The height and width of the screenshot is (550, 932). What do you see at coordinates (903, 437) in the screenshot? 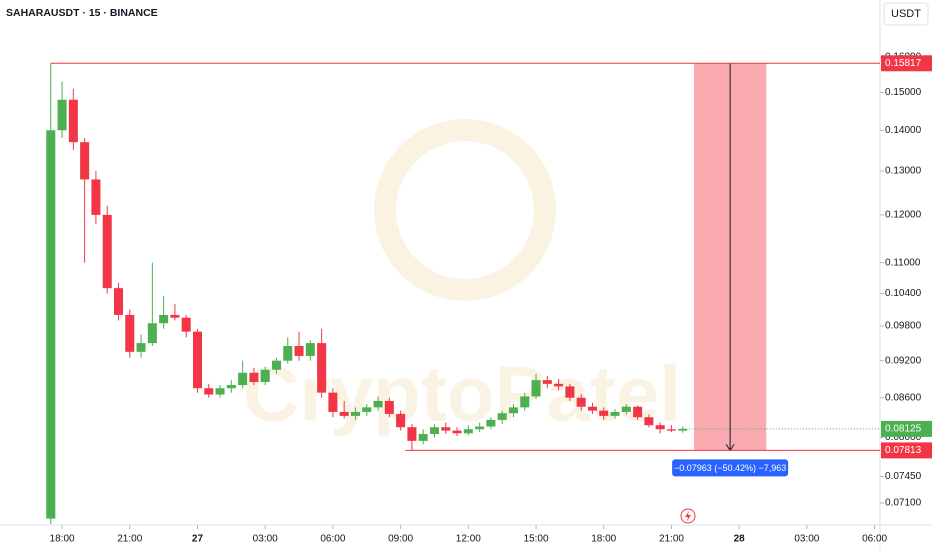
I see `y-tick-label: 0.08000` at bounding box center [903, 437].